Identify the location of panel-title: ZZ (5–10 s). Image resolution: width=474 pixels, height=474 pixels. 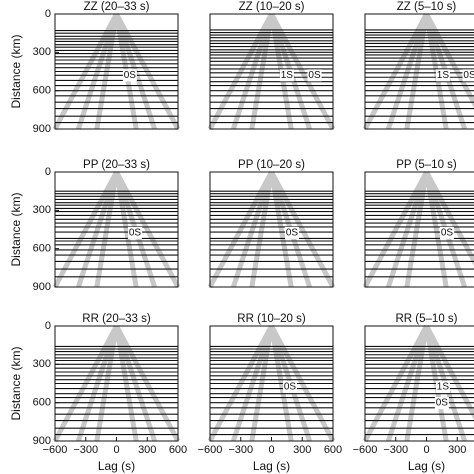
(427, 7).